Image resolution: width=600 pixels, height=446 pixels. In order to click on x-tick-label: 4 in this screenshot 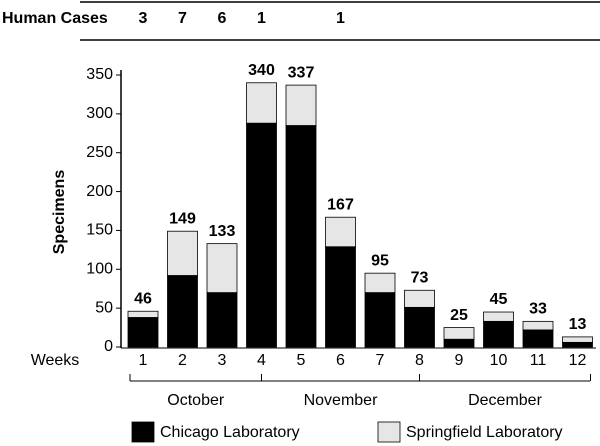, I will do `click(261, 360)`.